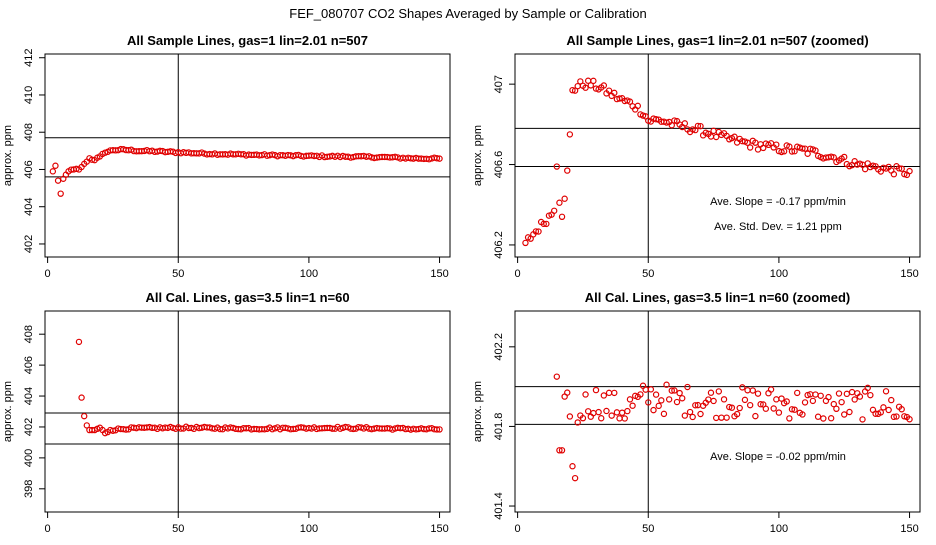  What do you see at coordinates (29, 58) in the screenshot?
I see `y-tick-label: 412` at bounding box center [29, 58].